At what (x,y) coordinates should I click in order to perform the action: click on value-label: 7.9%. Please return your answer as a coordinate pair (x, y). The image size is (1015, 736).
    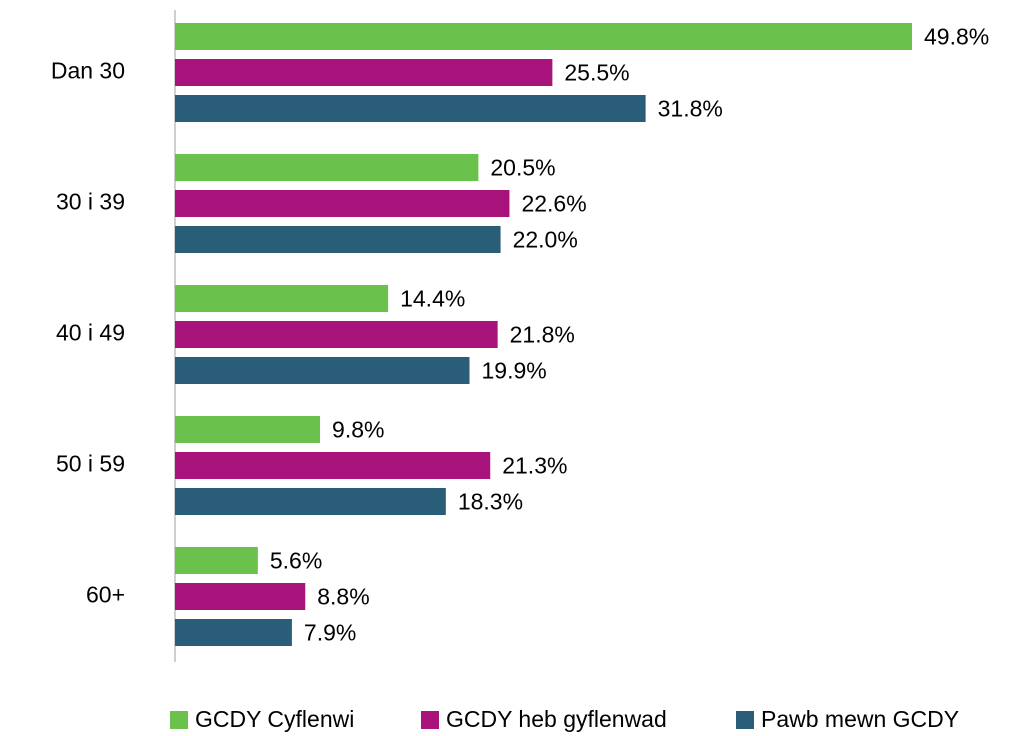
    Looking at the image, I should click on (330, 633).